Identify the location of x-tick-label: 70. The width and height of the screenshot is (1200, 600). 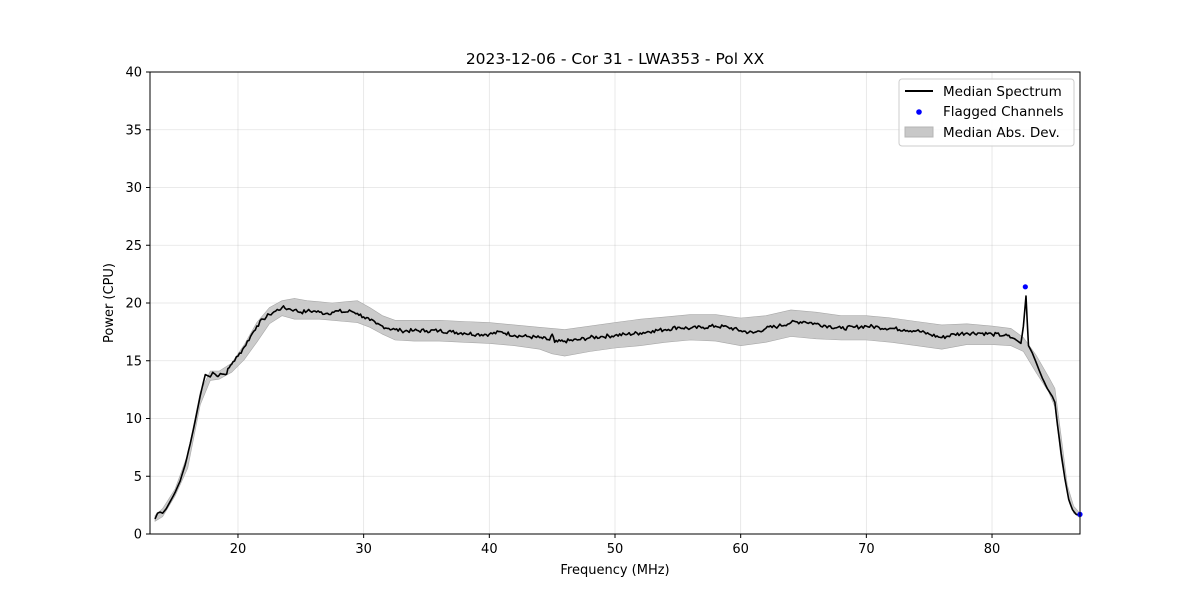
(866, 549).